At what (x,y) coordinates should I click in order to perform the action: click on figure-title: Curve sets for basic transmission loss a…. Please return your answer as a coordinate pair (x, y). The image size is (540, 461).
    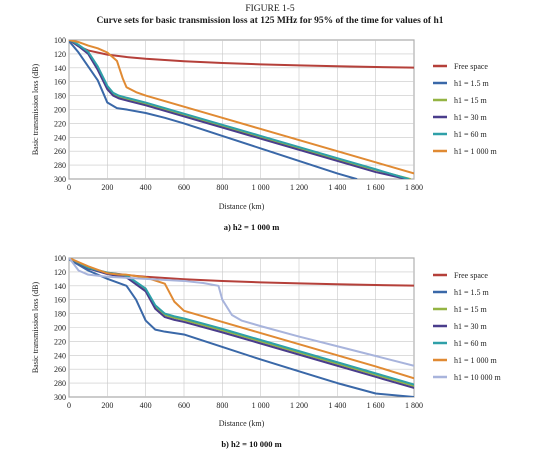
    Looking at the image, I should click on (270, 21).